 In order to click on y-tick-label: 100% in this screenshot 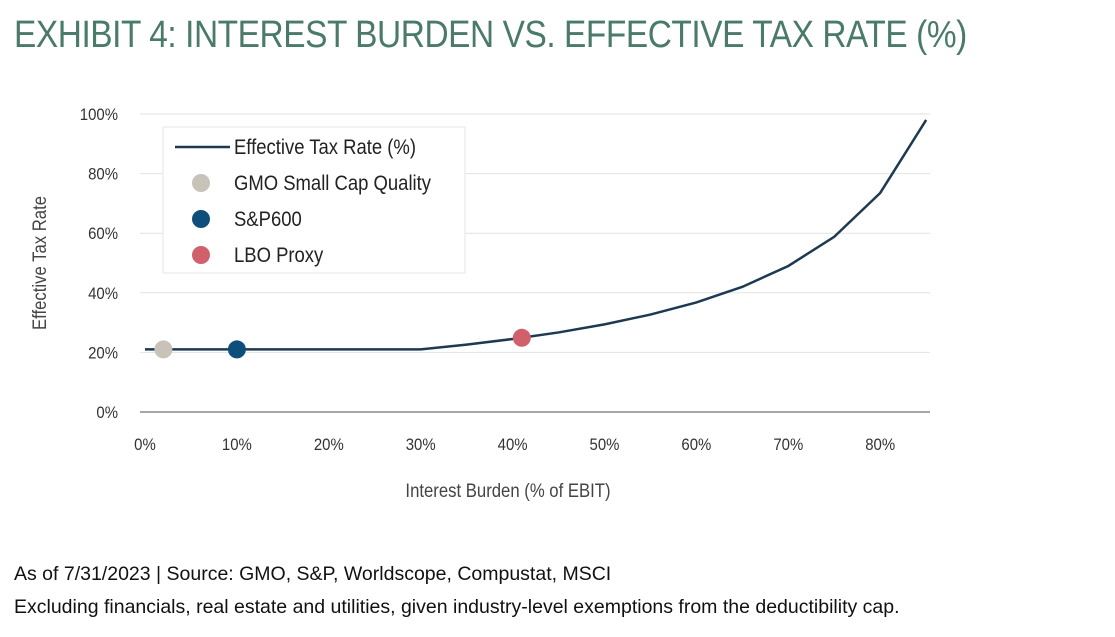, I will do `click(99, 115)`.